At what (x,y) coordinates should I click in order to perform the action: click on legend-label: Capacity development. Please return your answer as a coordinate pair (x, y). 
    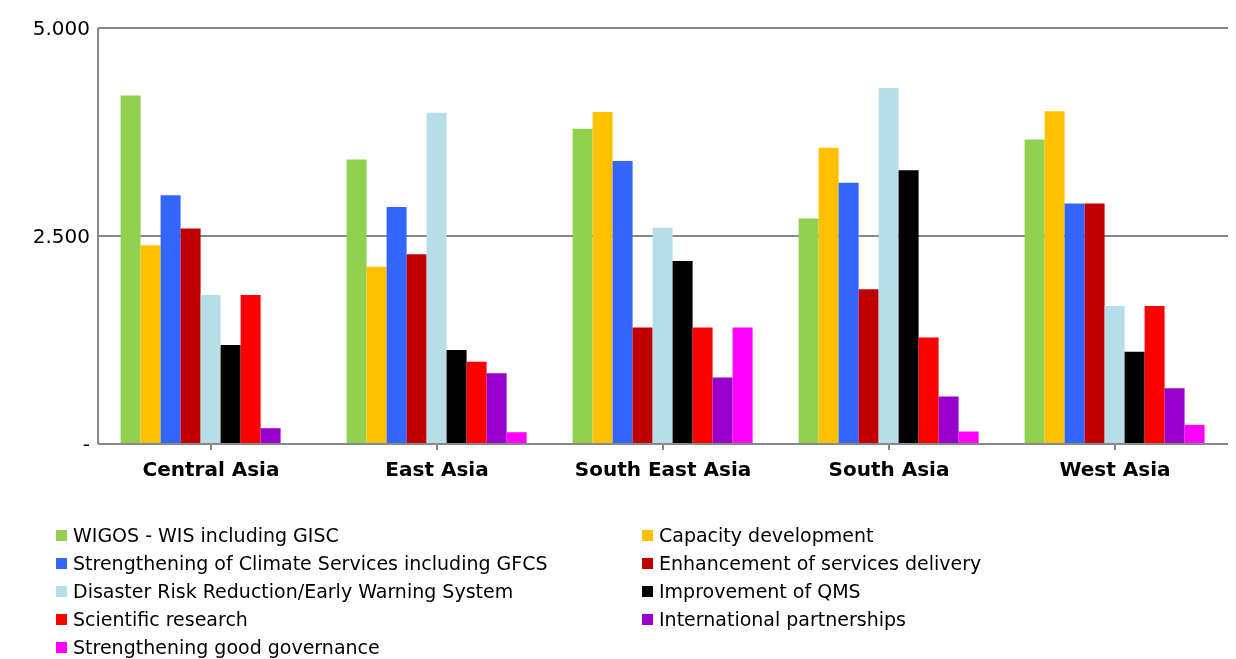
    Looking at the image, I should click on (766, 535).